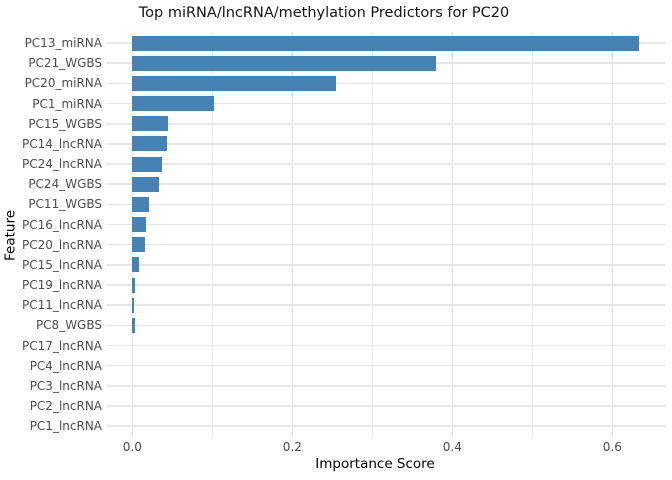  I want to click on ytick-label: PC20_miRNA, so click(63, 83).